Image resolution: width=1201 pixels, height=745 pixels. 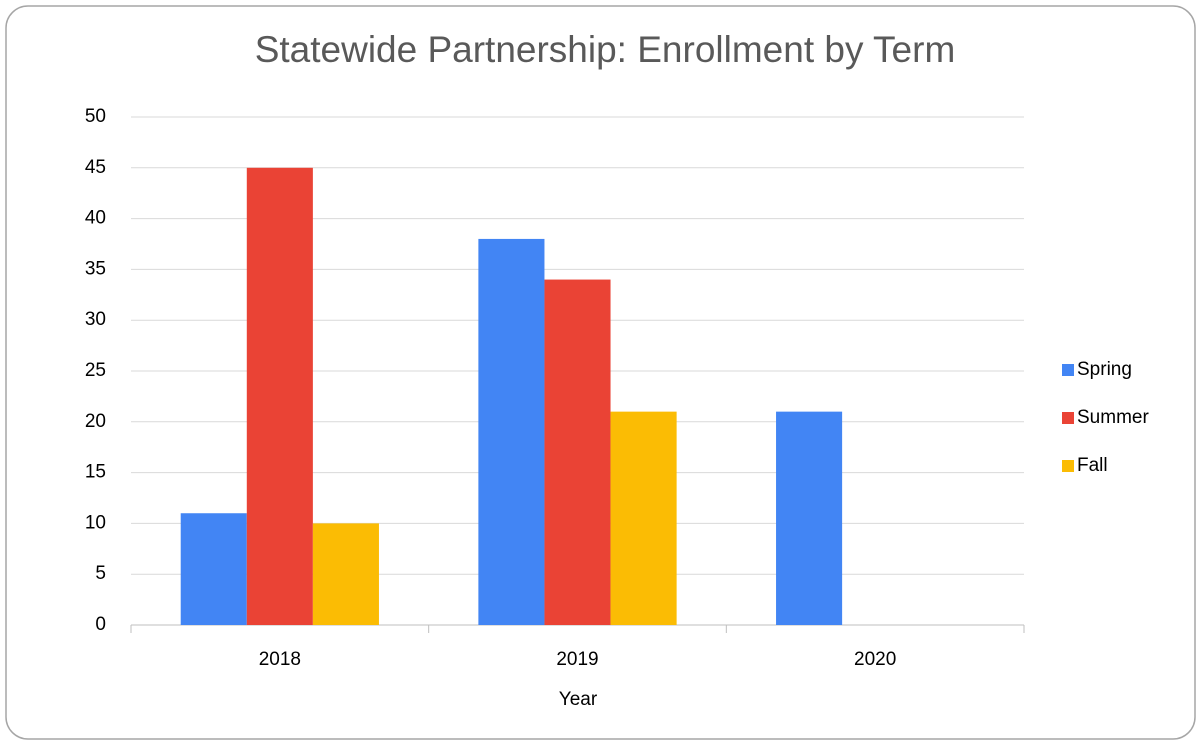 What do you see at coordinates (95, 421) in the screenshot?
I see `y-tick-label: 20` at bounding box center [95, 421].